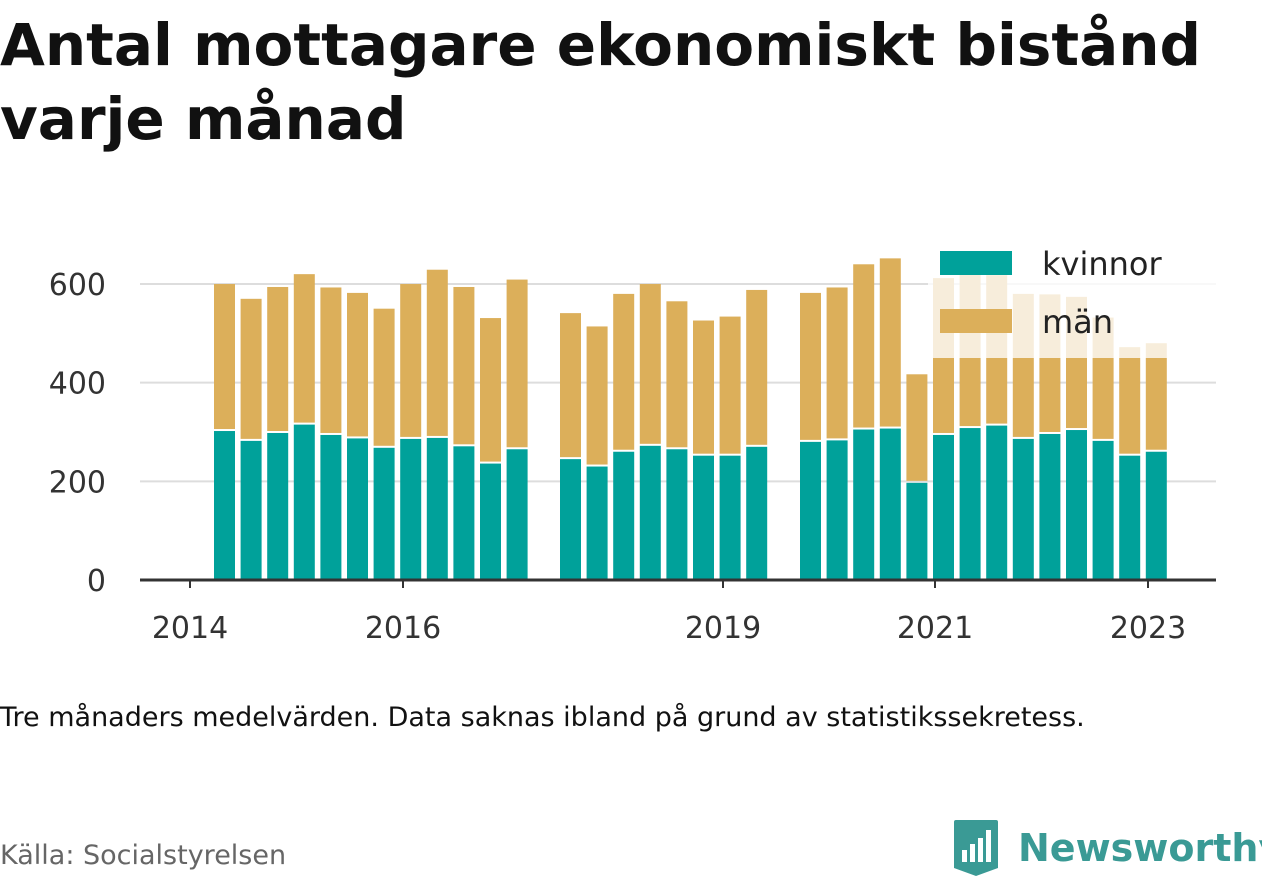 Image resolution: width=1262 pixels, height=879 pixels. I want to click on source-label: Källa: Socialstyrelsen, so click(143, 855).